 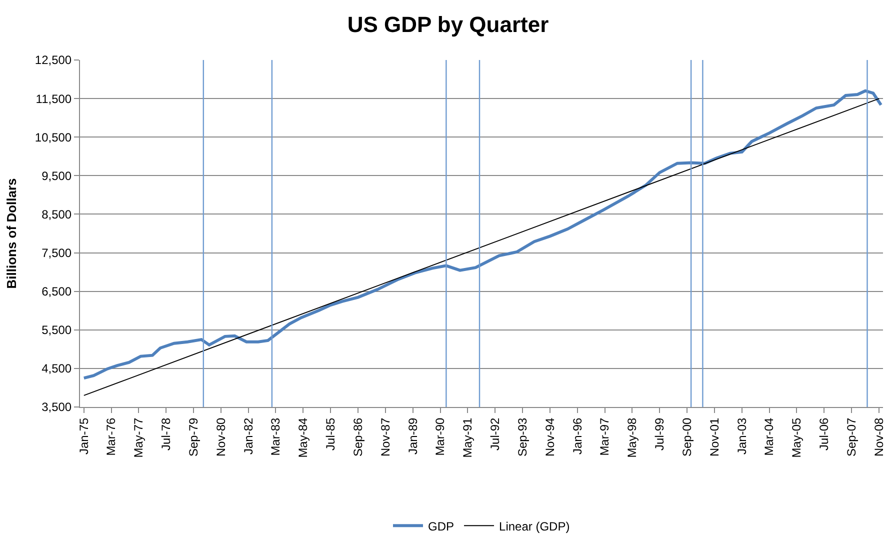 I want to click on x-tick-label: Jul-06, so click(x=824, y=433).